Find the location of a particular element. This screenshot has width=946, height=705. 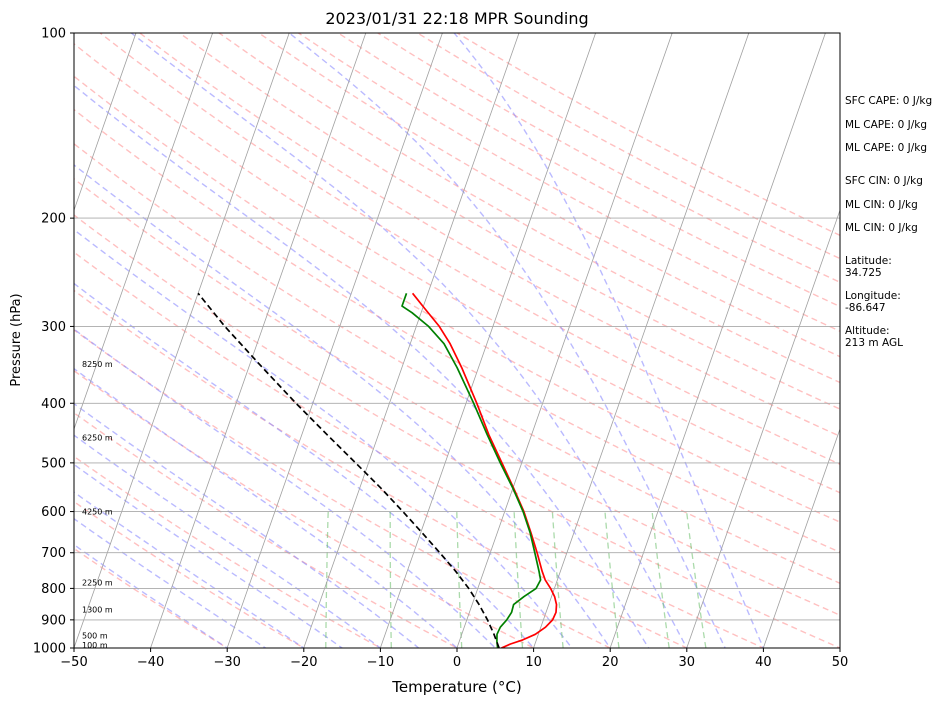

y-tick-label: 100 is located at coordinates (53, 34).